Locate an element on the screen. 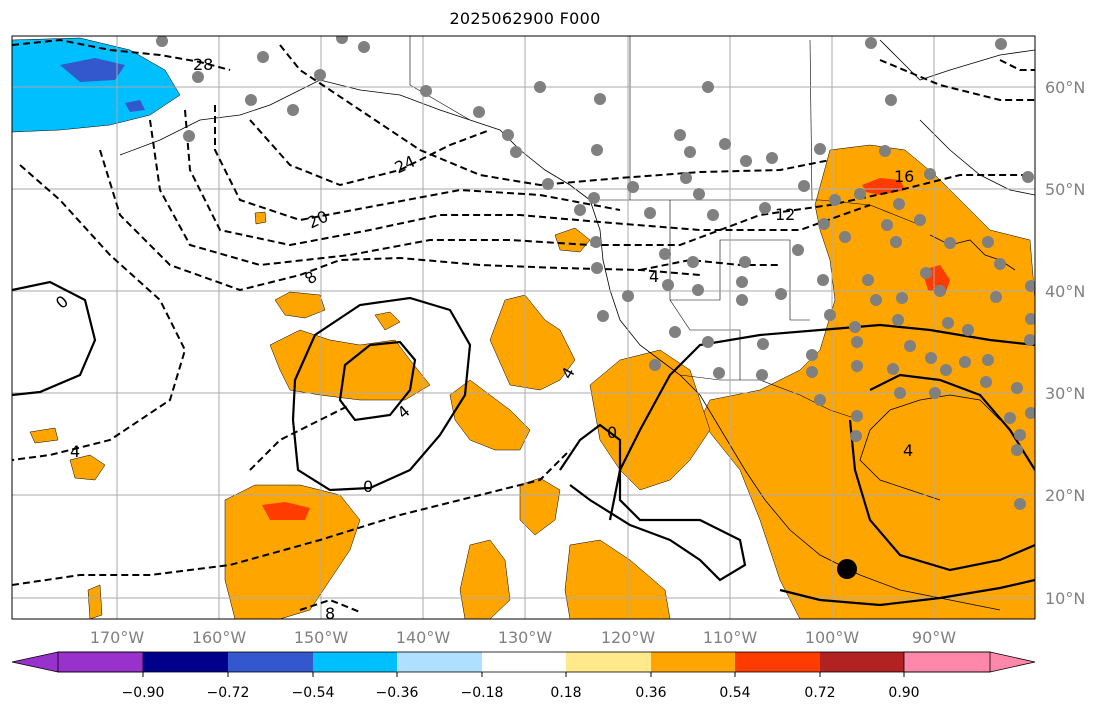 The height and width of the screenshot is (712, 1105). shade-small-west is located at coordinates (44, 435).